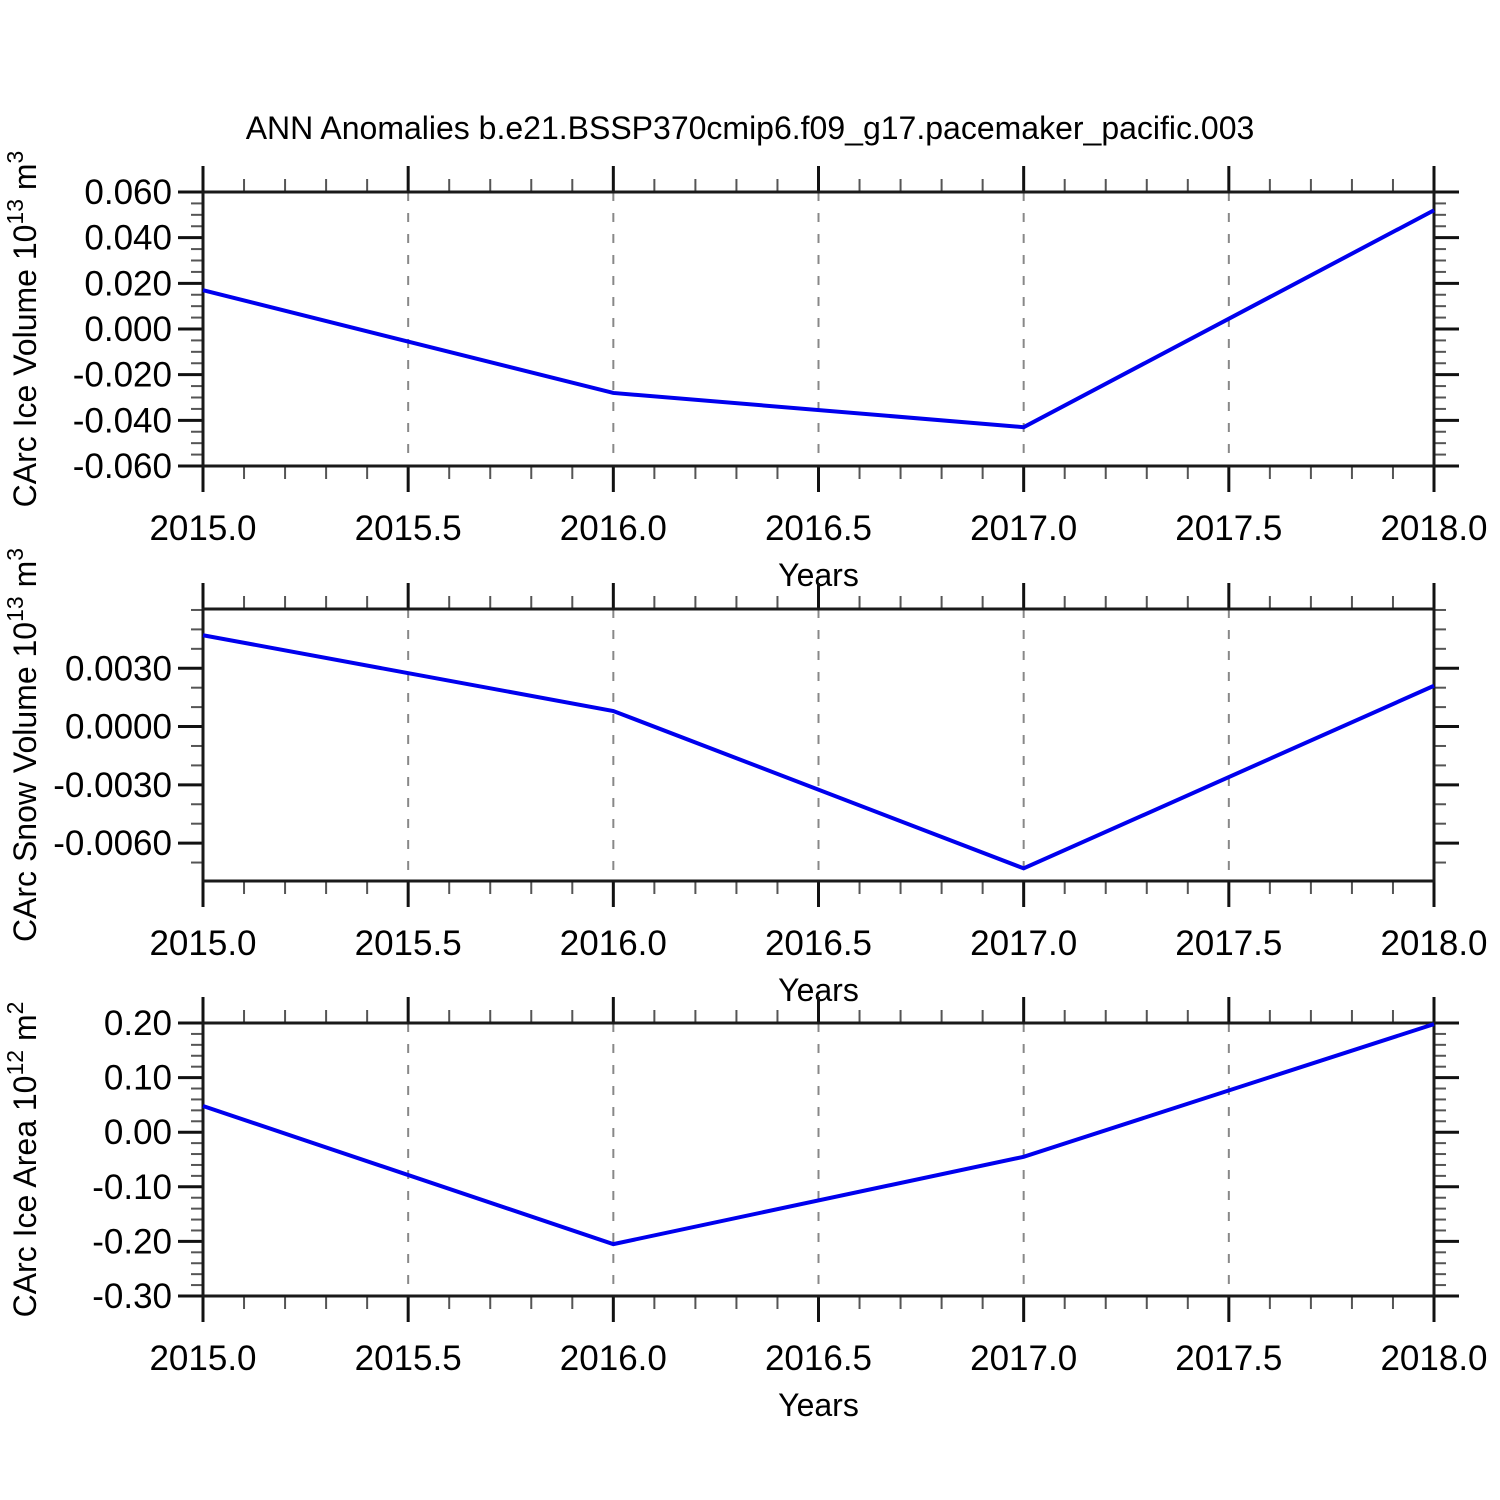  Describe the element at coordinates (138, 1078) in the screenshot. I see `y-tick-label: 0.10` at that location.